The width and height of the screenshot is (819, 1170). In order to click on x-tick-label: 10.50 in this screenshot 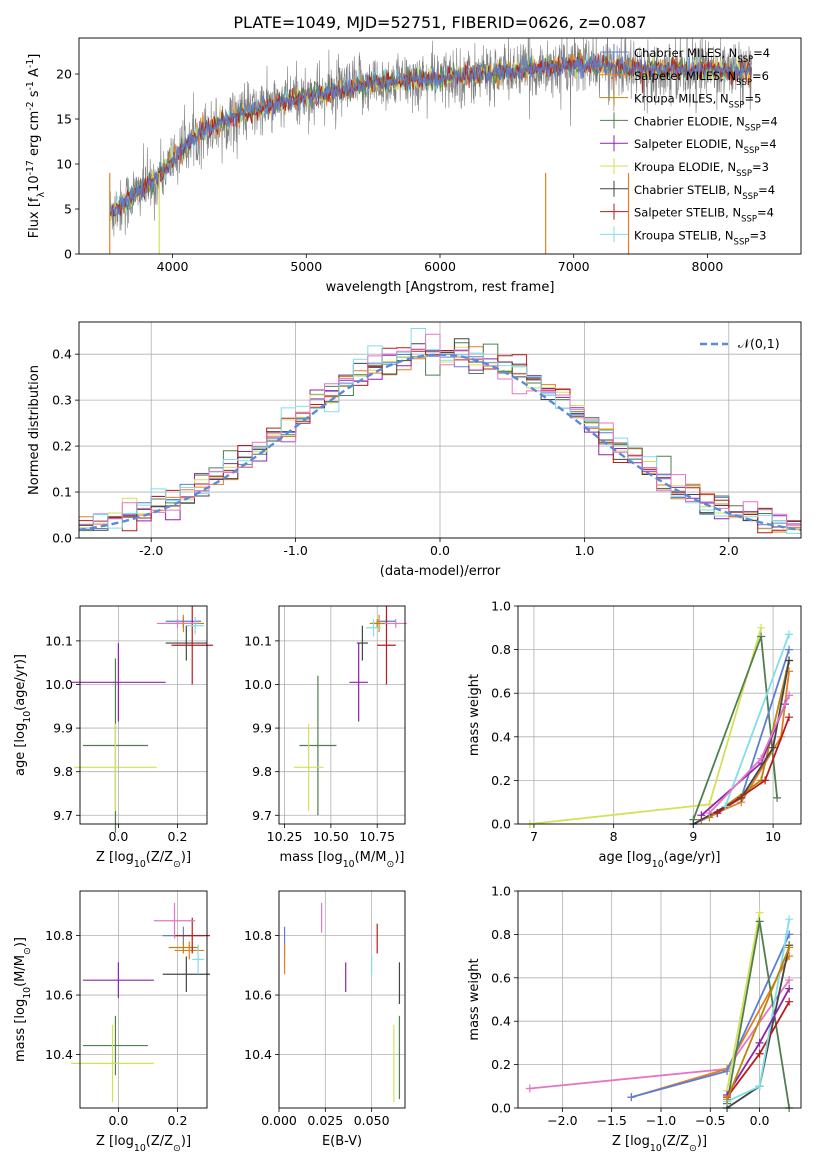, I will do `click(331, 836)`.